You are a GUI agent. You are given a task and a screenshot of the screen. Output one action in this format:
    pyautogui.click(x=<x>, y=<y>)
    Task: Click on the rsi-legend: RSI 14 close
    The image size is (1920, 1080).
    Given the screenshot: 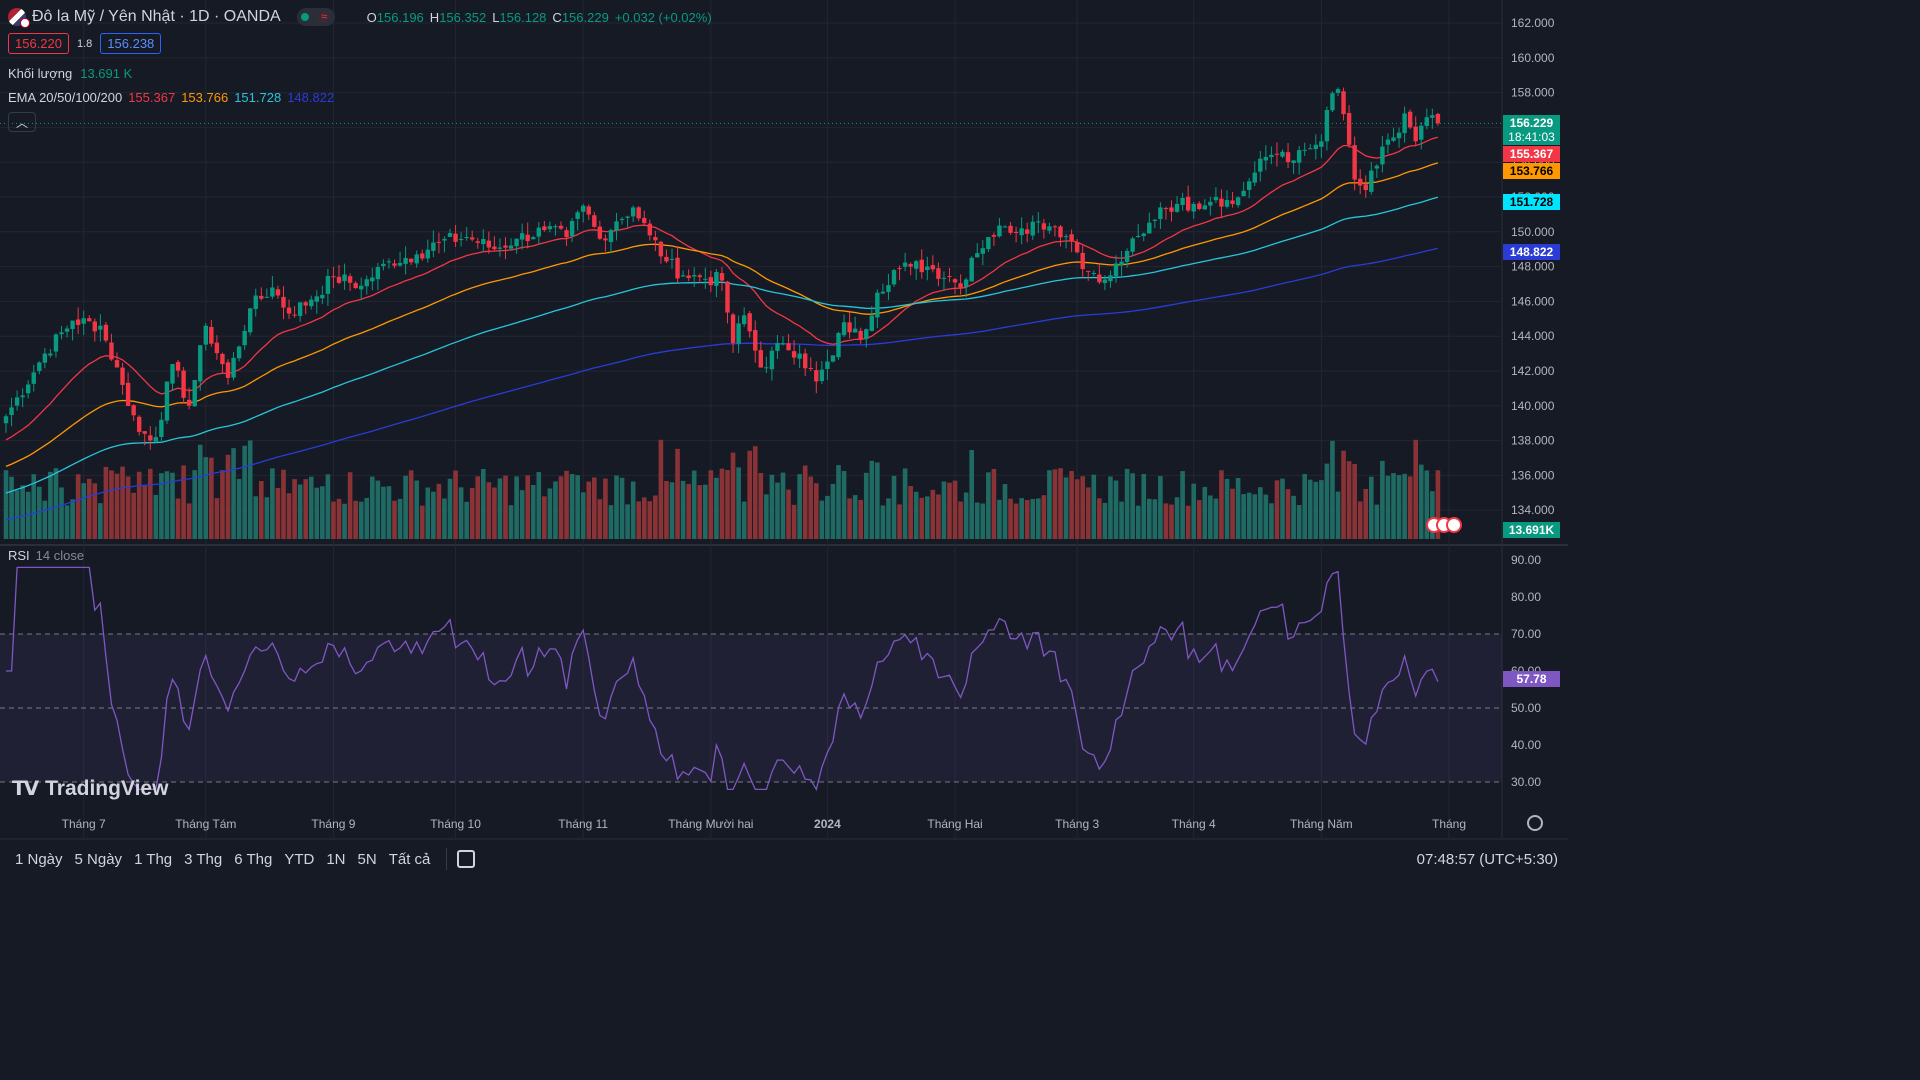 What is the action you would take?
    pyautogui.click(x=46, y=555)
    